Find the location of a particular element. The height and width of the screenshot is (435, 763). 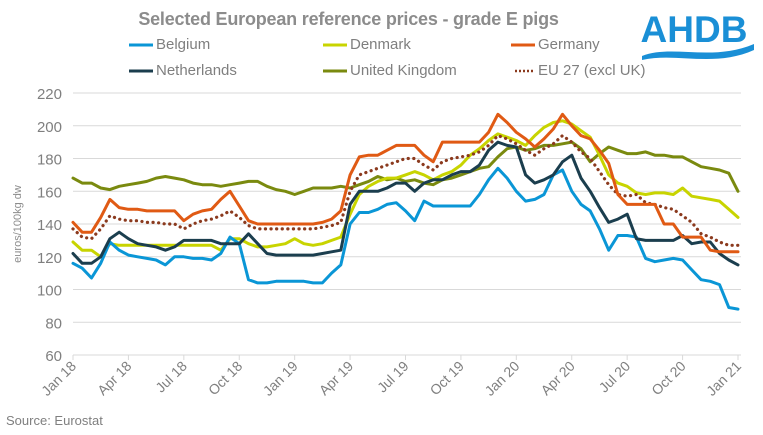

legend-item: Netherlands is located at coordinates (182, 70).